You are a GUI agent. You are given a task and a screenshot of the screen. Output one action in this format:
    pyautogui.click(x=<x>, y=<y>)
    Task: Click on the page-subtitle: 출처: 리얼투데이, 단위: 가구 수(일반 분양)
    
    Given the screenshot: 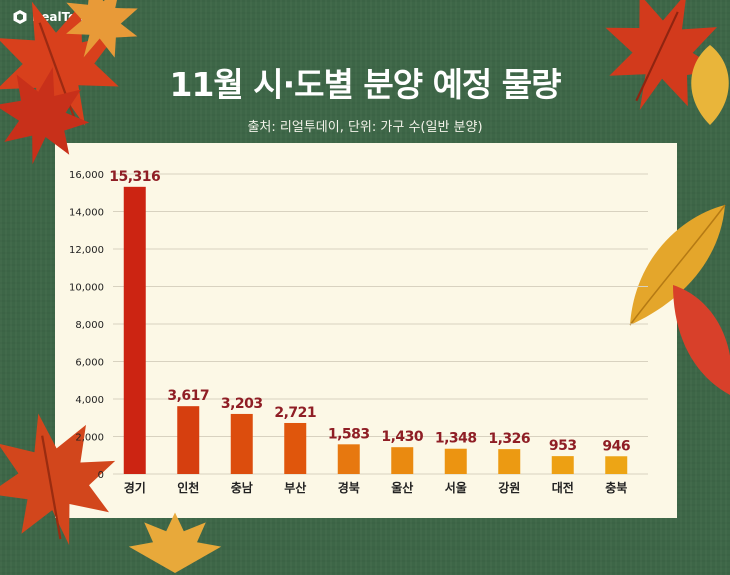 What is the action you would take?
    pyautogui.click(x=365, y=127)
    